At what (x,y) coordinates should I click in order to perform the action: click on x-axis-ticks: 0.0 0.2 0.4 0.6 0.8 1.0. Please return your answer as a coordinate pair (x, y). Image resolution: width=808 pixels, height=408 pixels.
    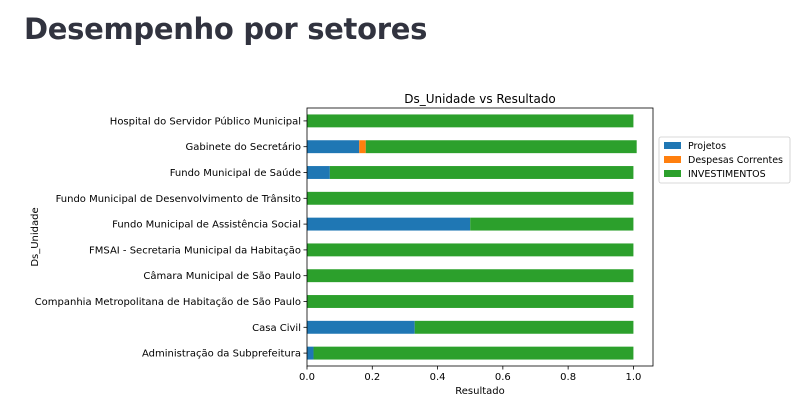
    Looking at the image, I should click on (470, 374).